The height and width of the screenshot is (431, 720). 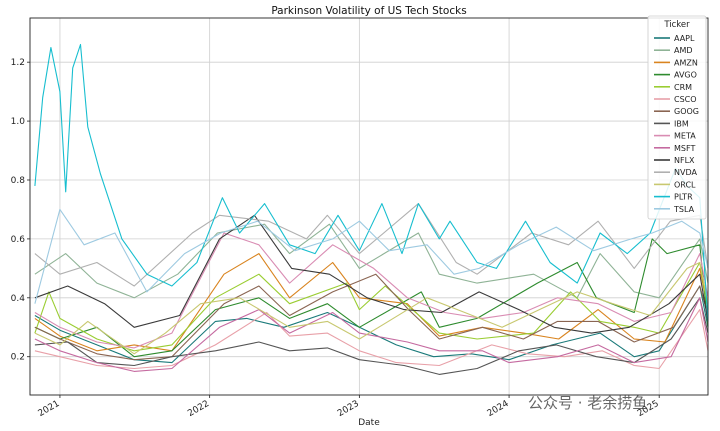 What do you see at coordinates (681, 123) in the screenshot?
I see `legend-label-ibm: IBM` at bounding box center [681, 123].